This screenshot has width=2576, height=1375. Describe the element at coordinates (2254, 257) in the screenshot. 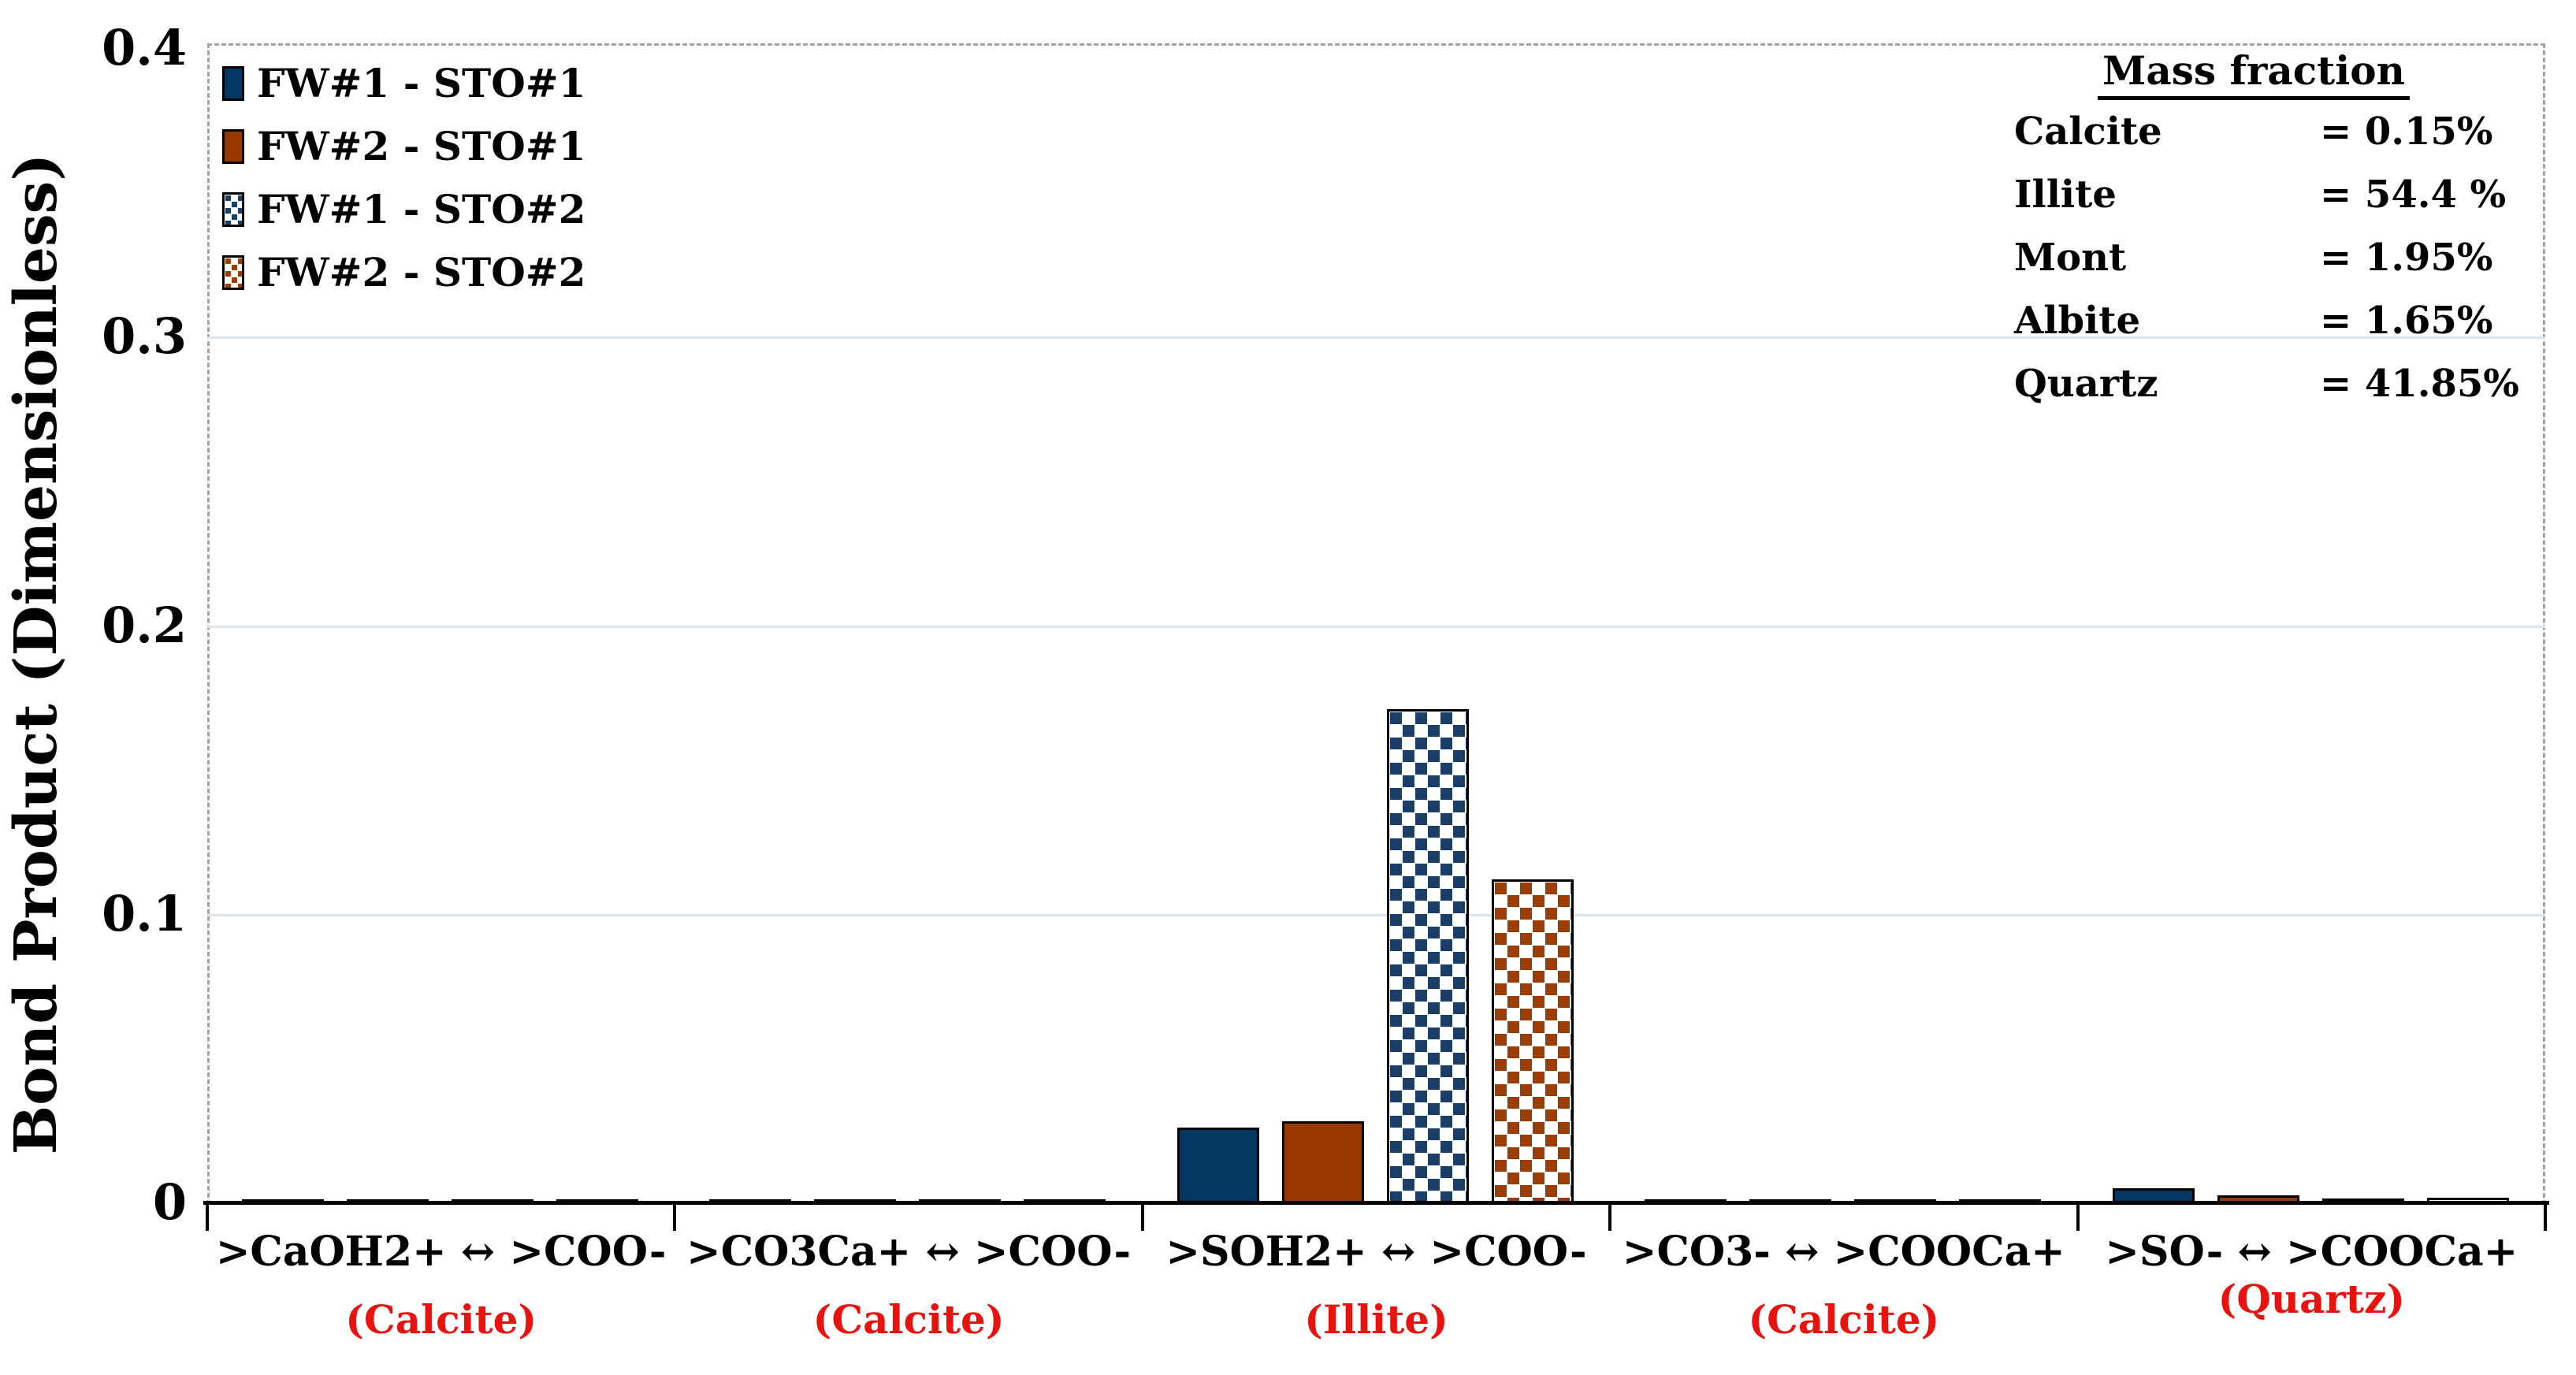

I see `mass-fraction-row: Mont = 1.95%` at that location.